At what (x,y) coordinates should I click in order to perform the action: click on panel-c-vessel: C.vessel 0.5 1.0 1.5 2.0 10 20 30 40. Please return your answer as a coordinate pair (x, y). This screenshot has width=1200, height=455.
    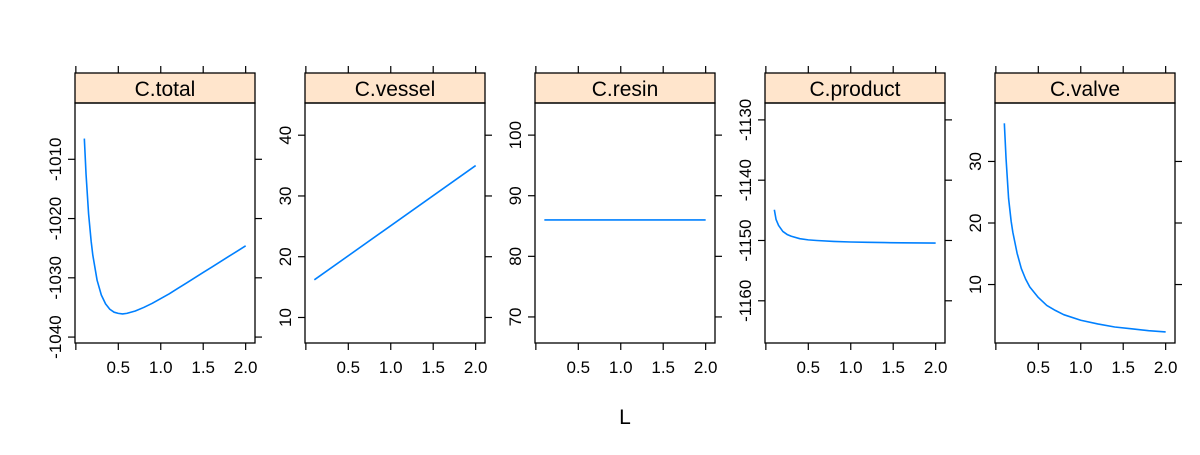
    Looking at the image, I should click on (384, 221).